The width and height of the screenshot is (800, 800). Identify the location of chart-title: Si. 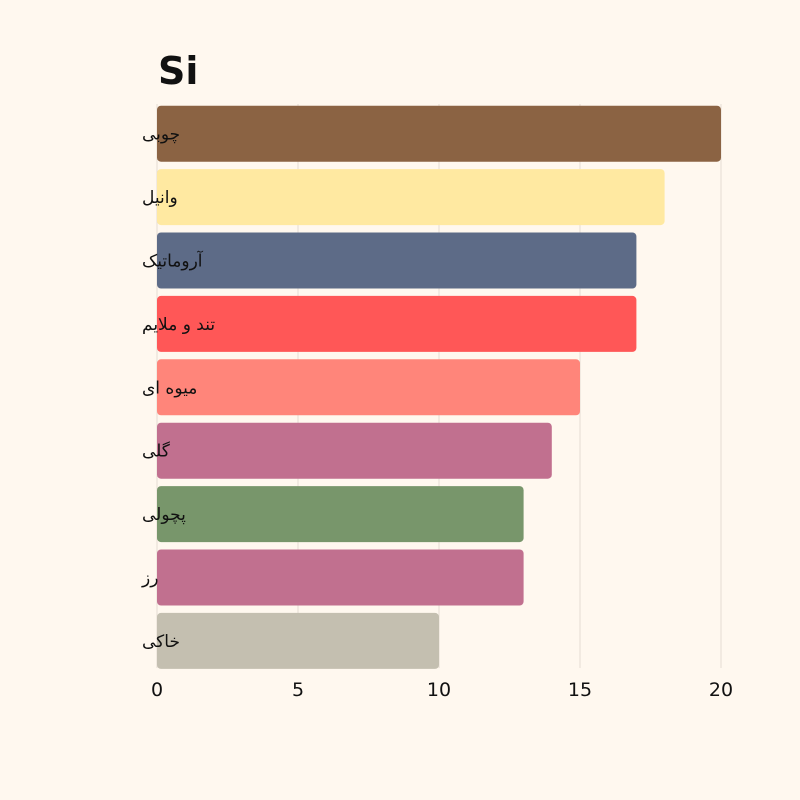
(178, 71).